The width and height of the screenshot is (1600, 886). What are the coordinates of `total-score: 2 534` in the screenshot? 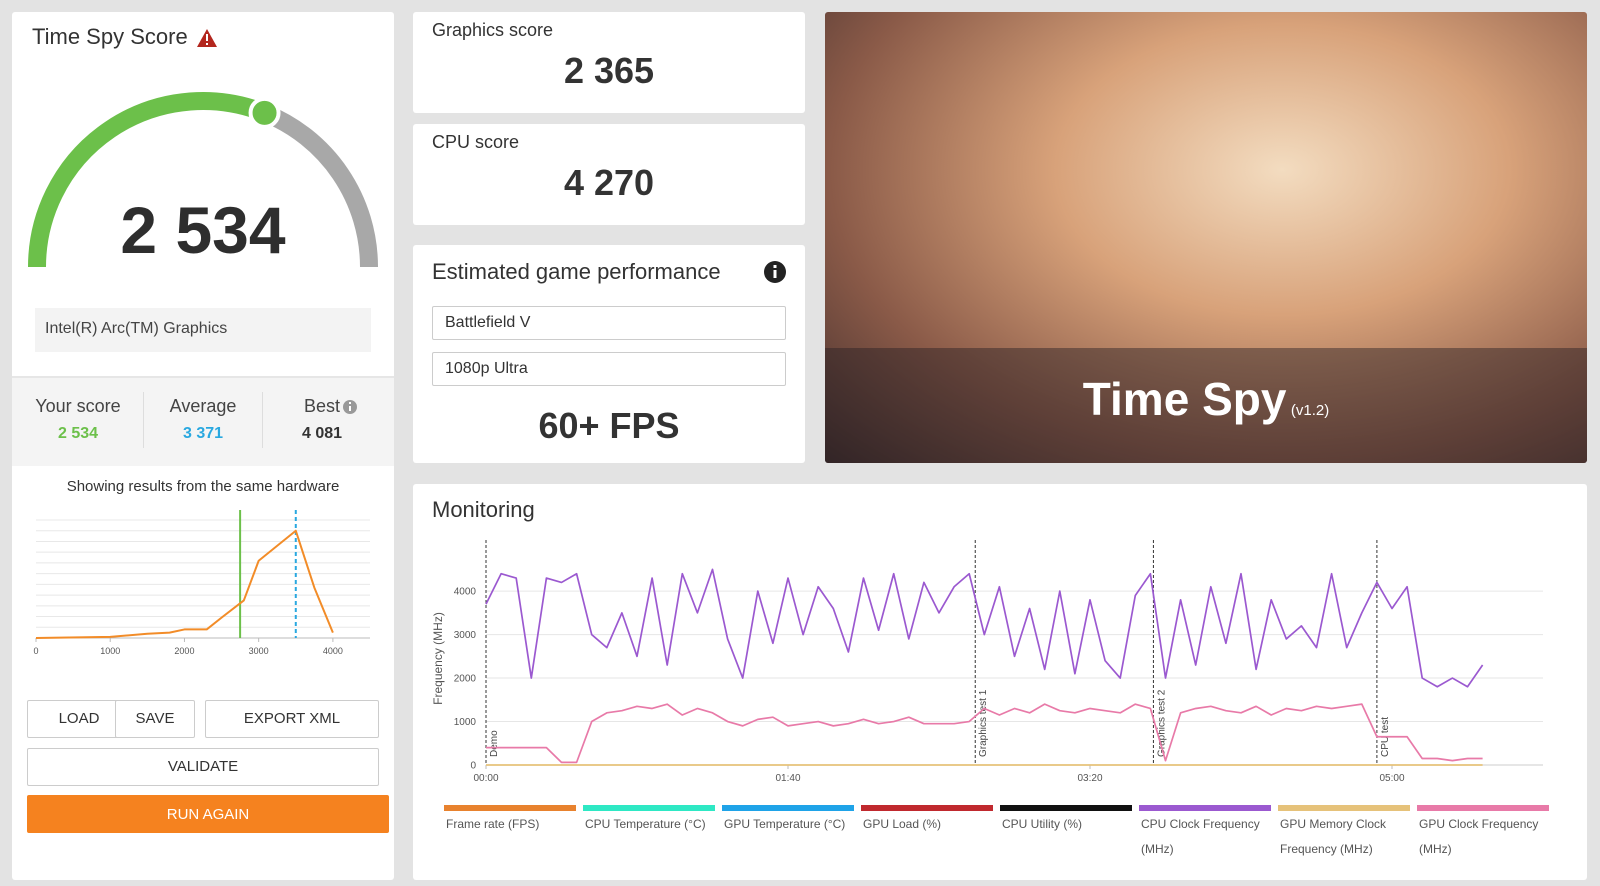 It's located at (203, 230).